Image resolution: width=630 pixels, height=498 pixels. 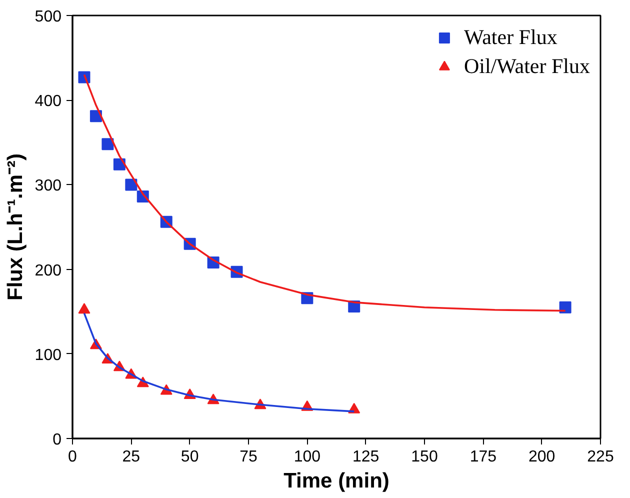 I want to click on x-axis-title: Time (min), so click(x=337, y=481).